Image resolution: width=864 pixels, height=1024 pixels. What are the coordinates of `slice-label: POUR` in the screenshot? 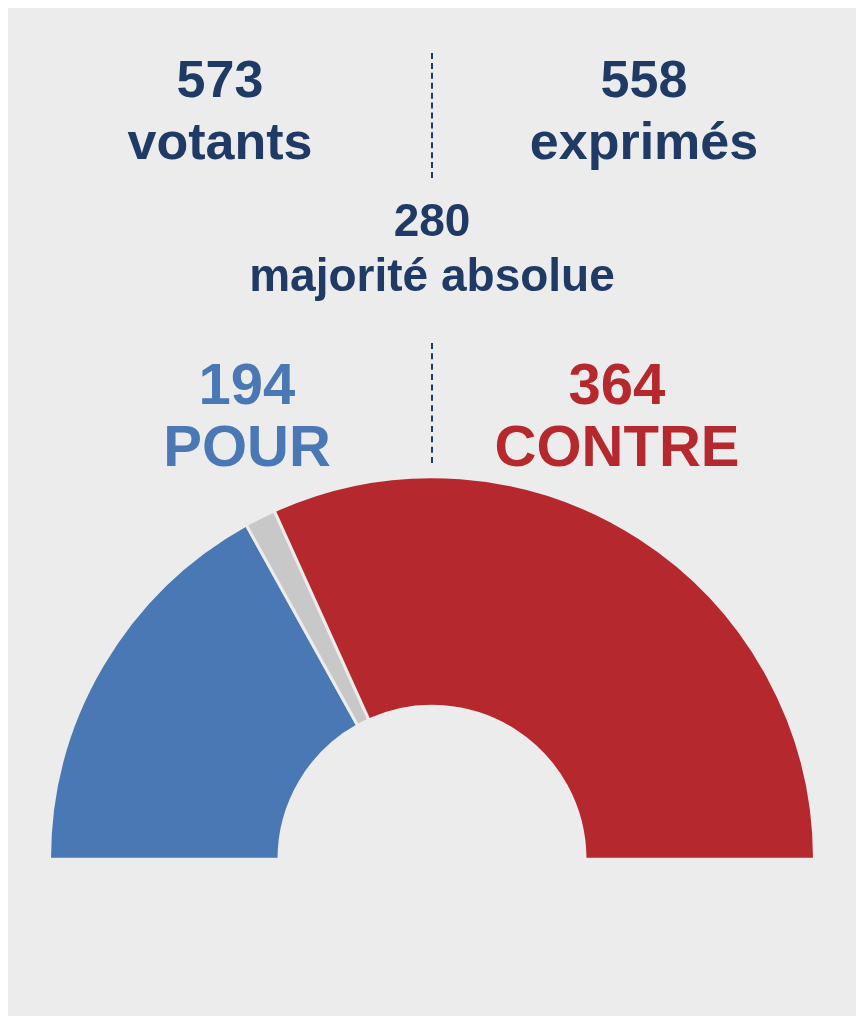 It's located at (247, 445).